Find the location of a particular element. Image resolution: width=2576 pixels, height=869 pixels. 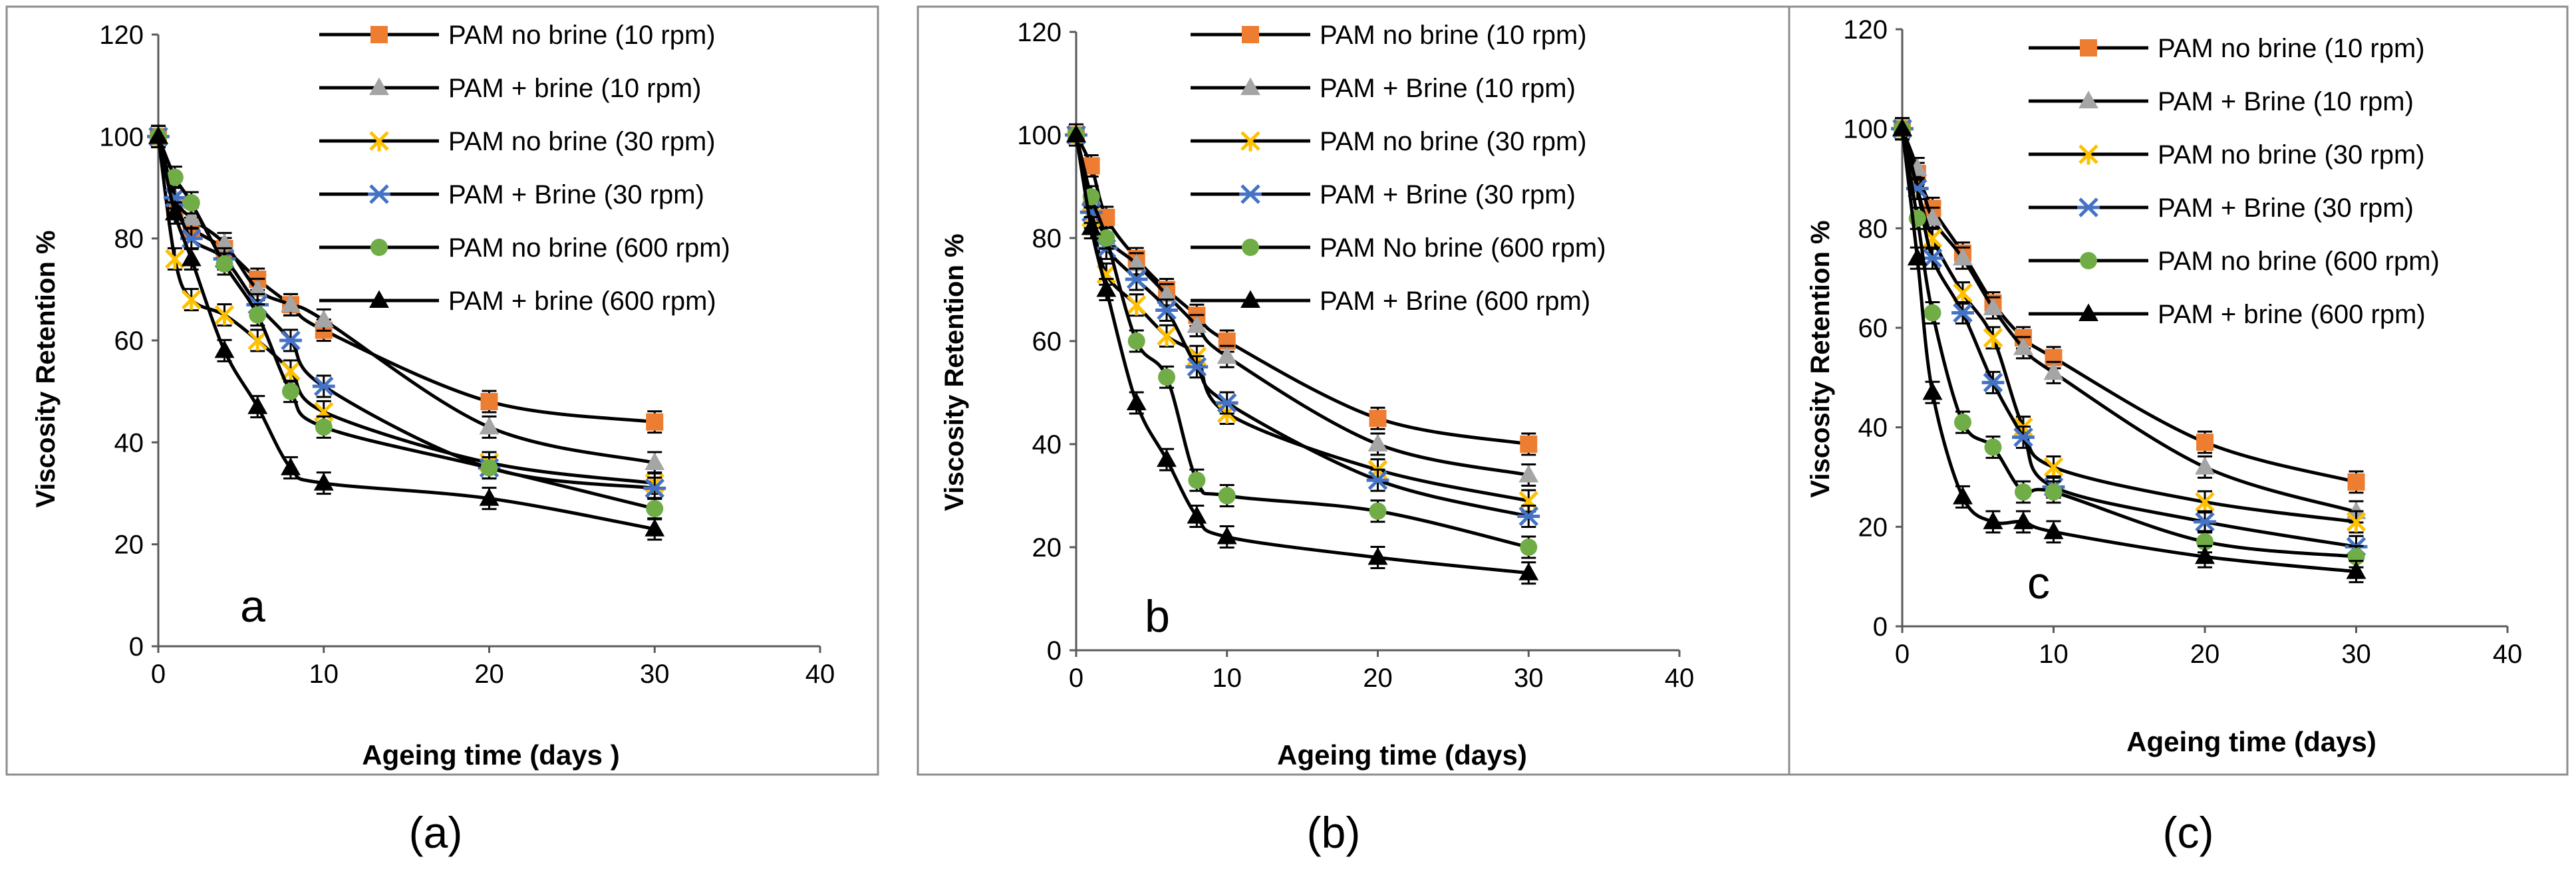

panel-b-xlabel: Ageing time (days) is located at coordinates (1402, 755).